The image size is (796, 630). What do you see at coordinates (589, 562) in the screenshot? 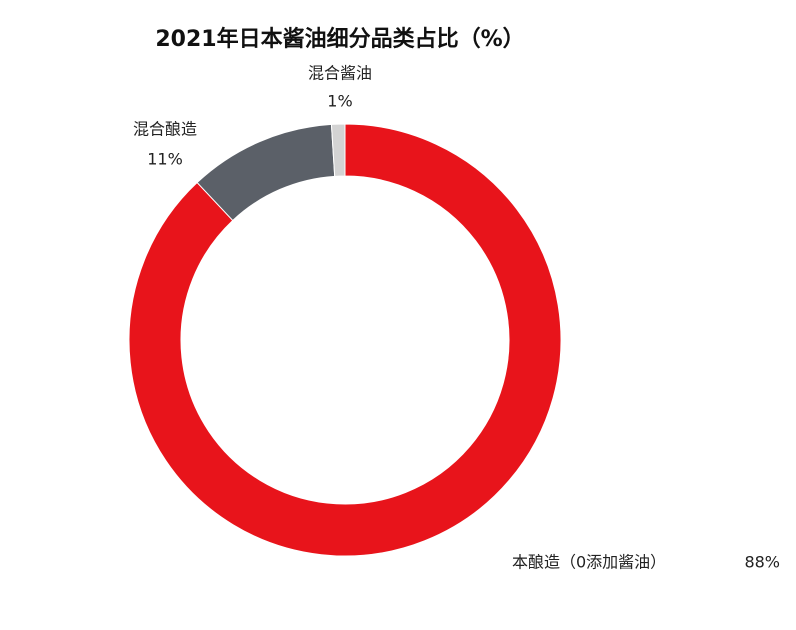
I see `slice-label: 本酿造（0添加酱油）` at bounding box center [589, 562].